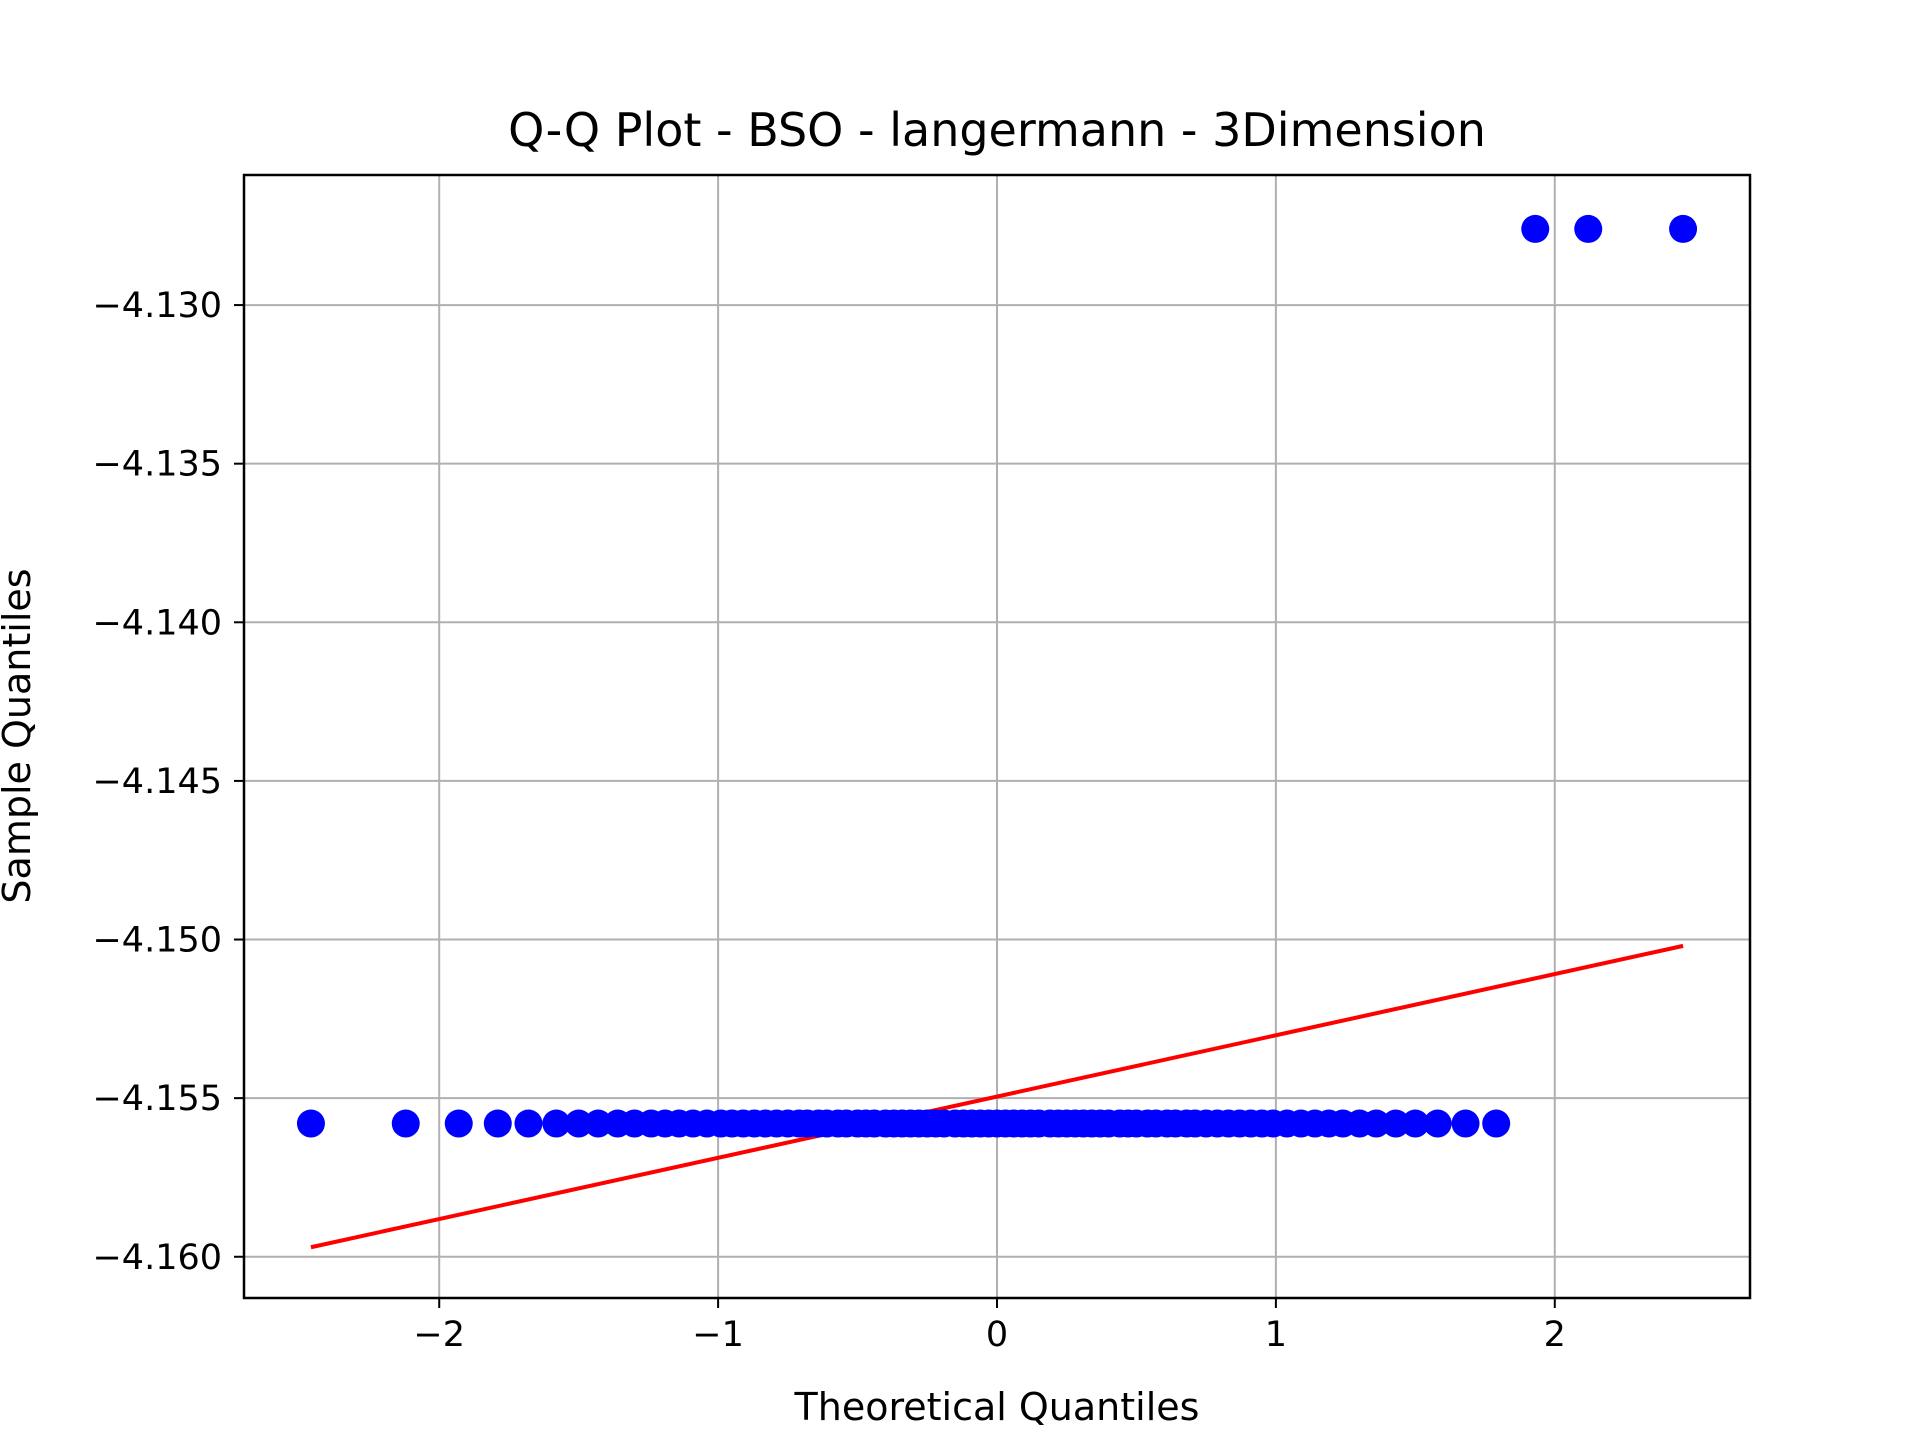 Image resolution: width=1920 pixels, height=1440 pixels. What do you see at coordinates (157, 1099) in the screenshot?
I see `y-tick-label: −4.155` at bounding box center [157, 1099].